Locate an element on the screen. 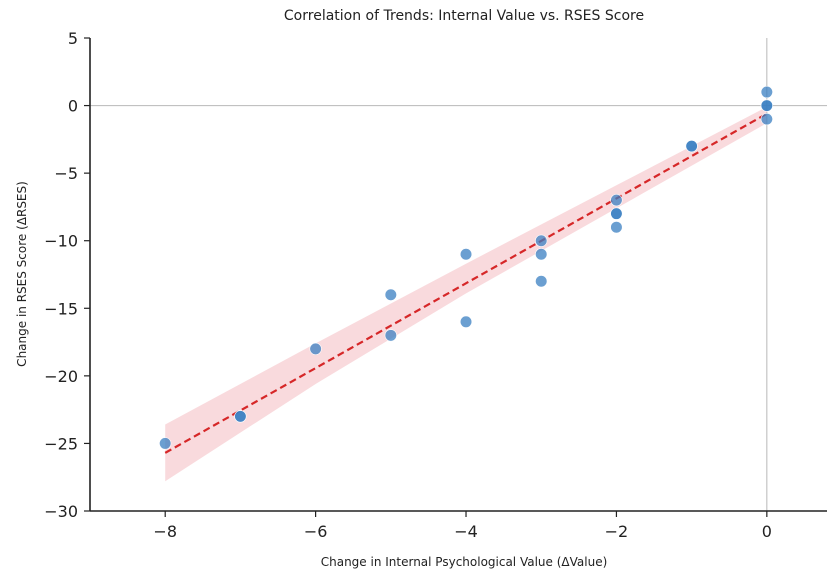  y-tick-label: 5 is located at coordinates (73, 38).